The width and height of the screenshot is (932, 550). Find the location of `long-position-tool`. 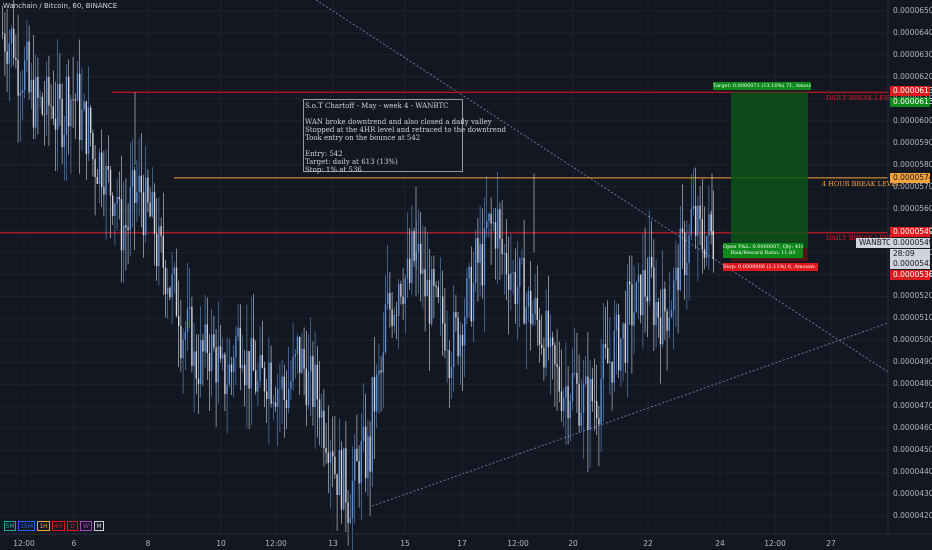

long-position-tool is located at coordinates (769, 177).